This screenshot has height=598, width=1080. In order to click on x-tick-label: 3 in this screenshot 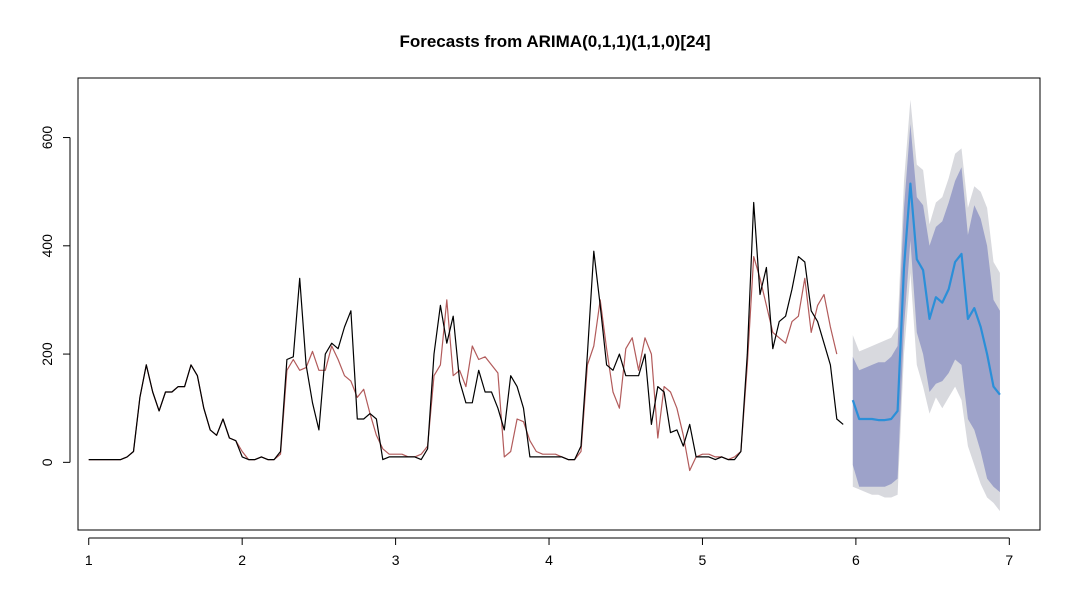, I will do `click(396, 560)`.